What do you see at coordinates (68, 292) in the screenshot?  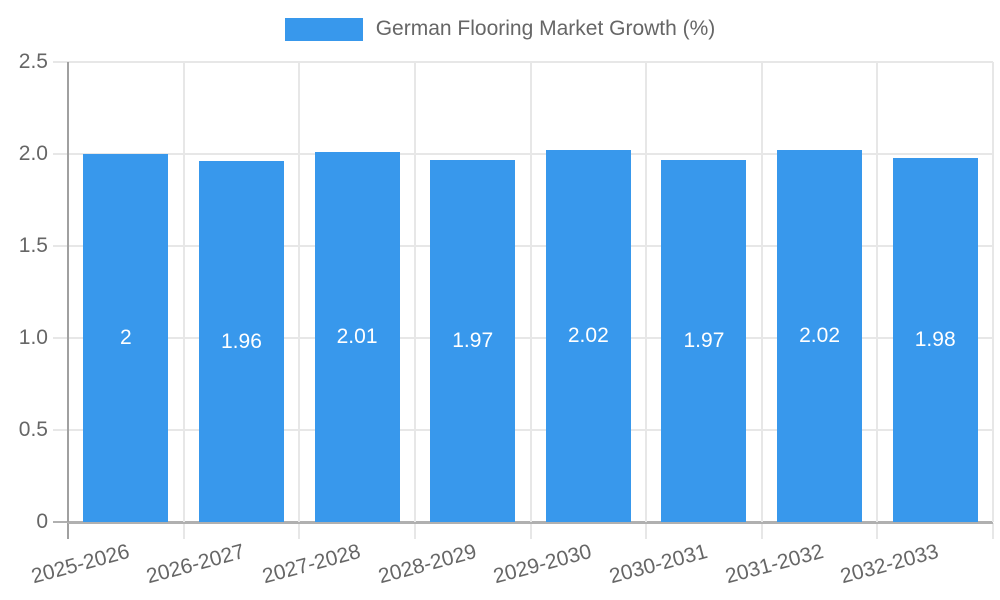 I see `y-axis-line` at bounding box center [68, 292].